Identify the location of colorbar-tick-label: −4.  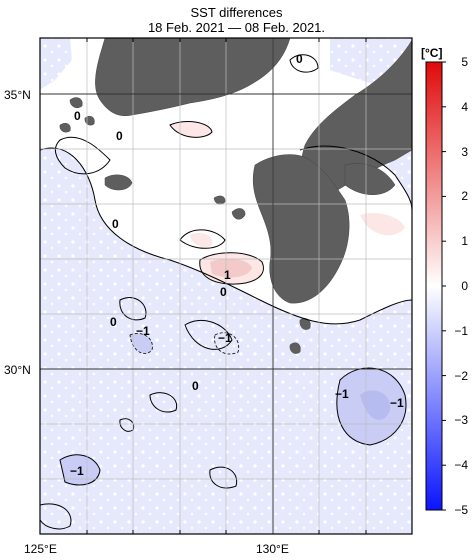
(461, 465).